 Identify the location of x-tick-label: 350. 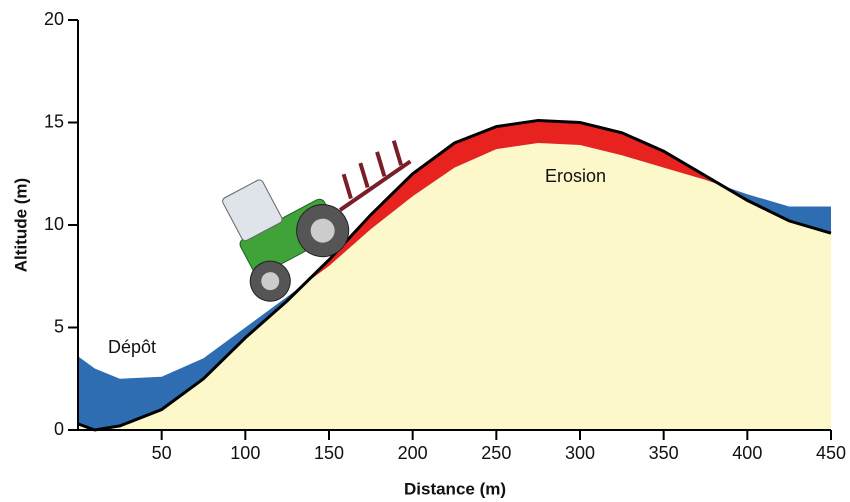
(664, 453).